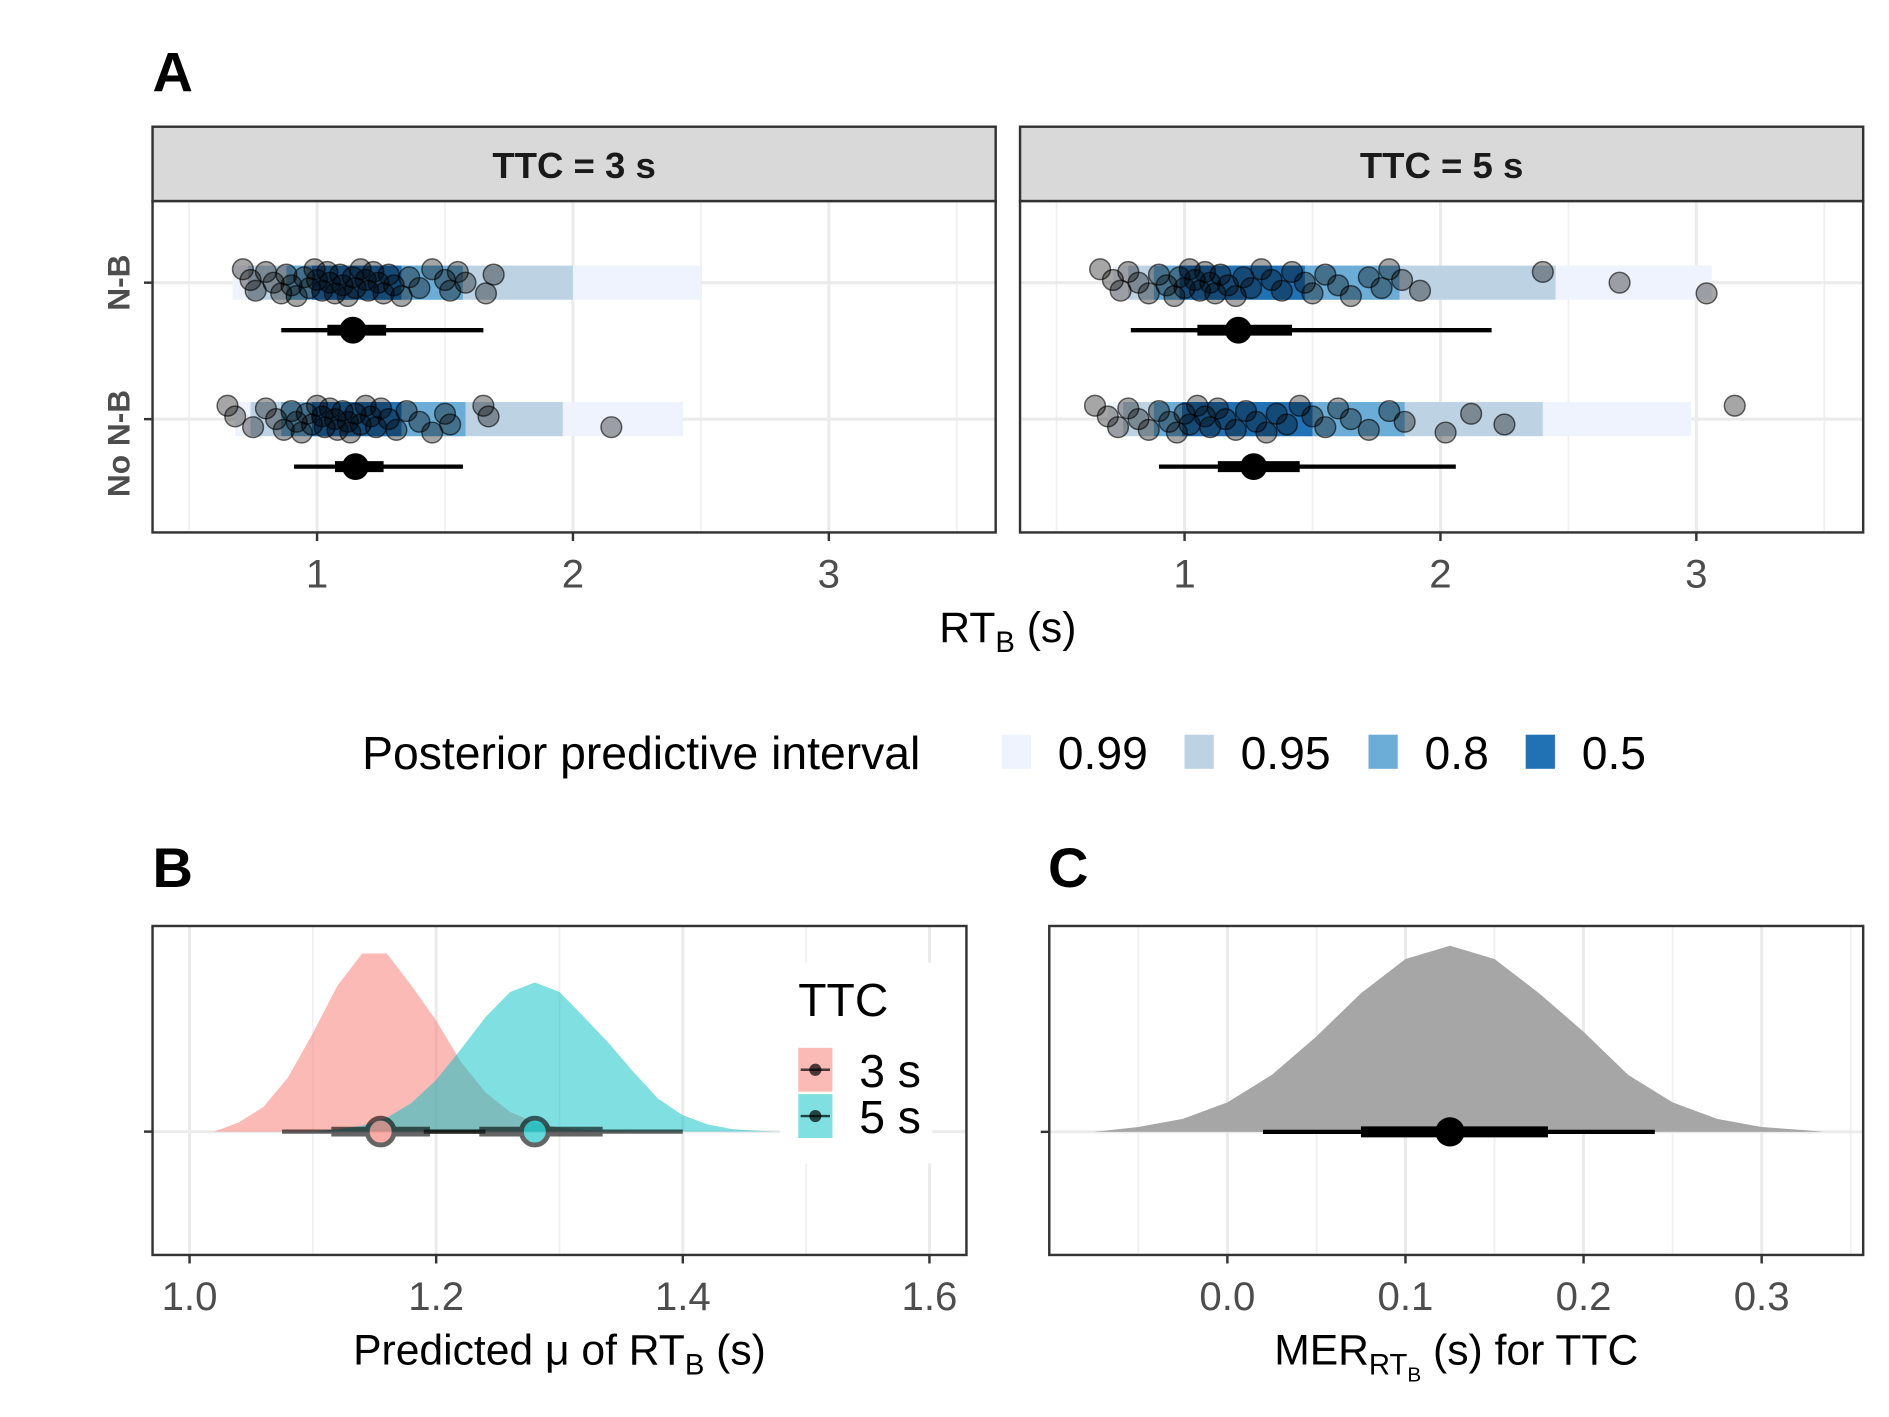 Image resolution: width=1889 pixels, height=1417 pixels. What do you see at coordinates (1614, 753) in the screenshot?
I see `legend-label: 0.5` at bounding box center [1614, 753].